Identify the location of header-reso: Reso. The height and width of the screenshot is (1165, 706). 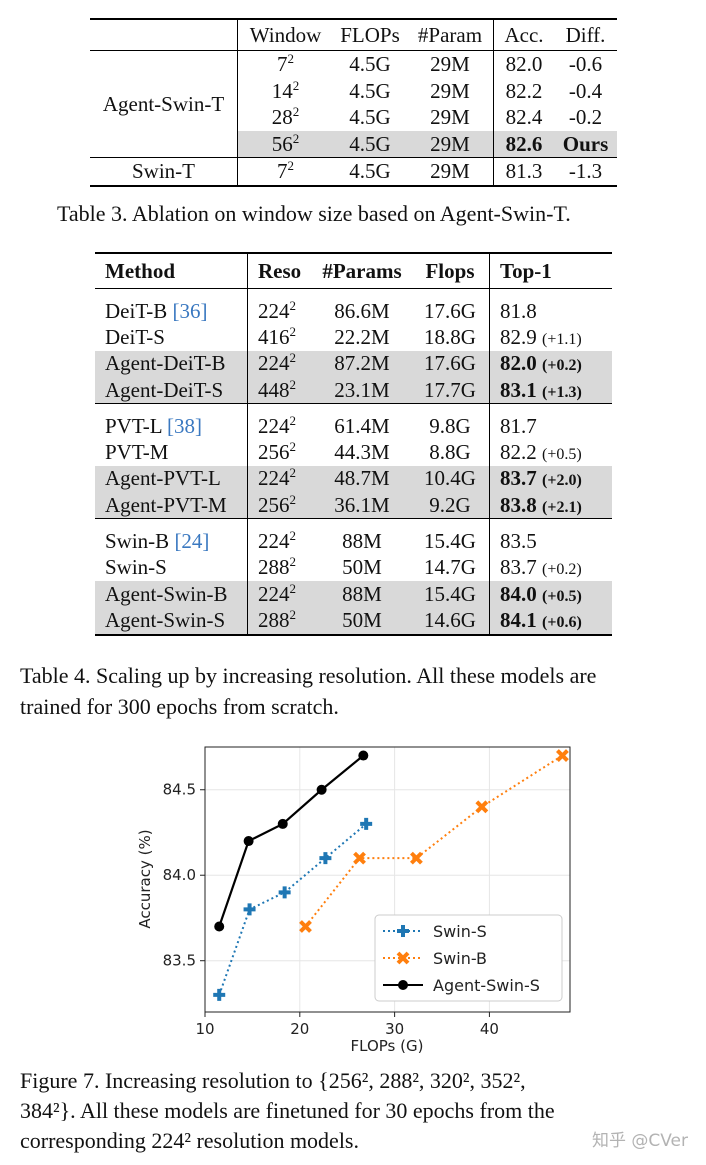
(280, 270).